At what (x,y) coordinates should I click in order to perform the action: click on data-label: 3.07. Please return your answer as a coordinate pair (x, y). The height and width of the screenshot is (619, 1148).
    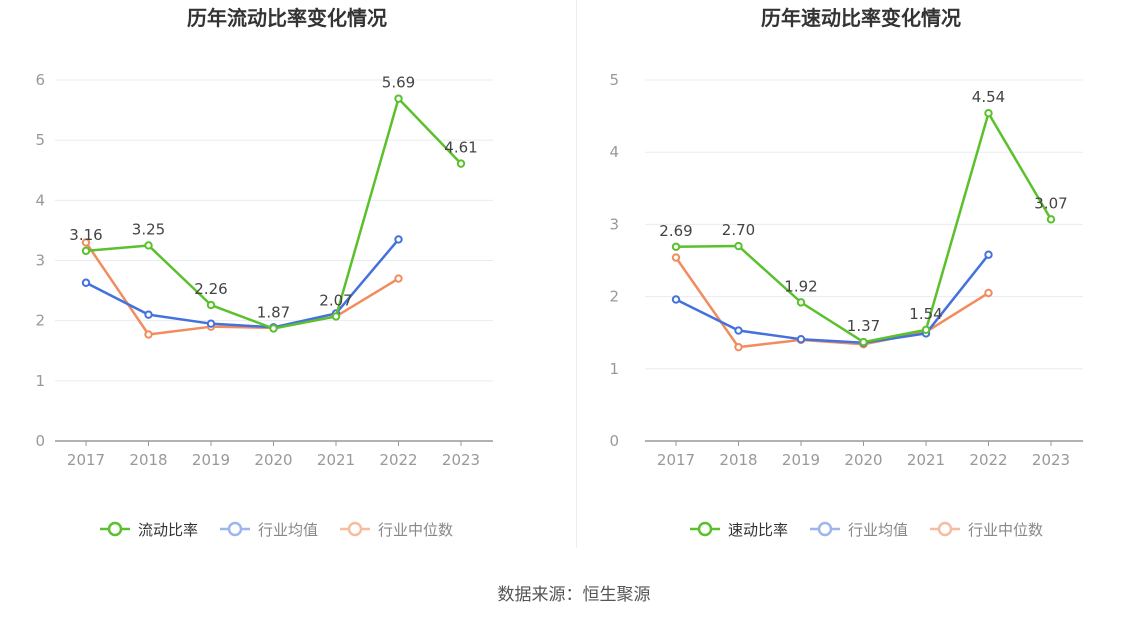
    Looking at the image, I should click on (1050, 203).